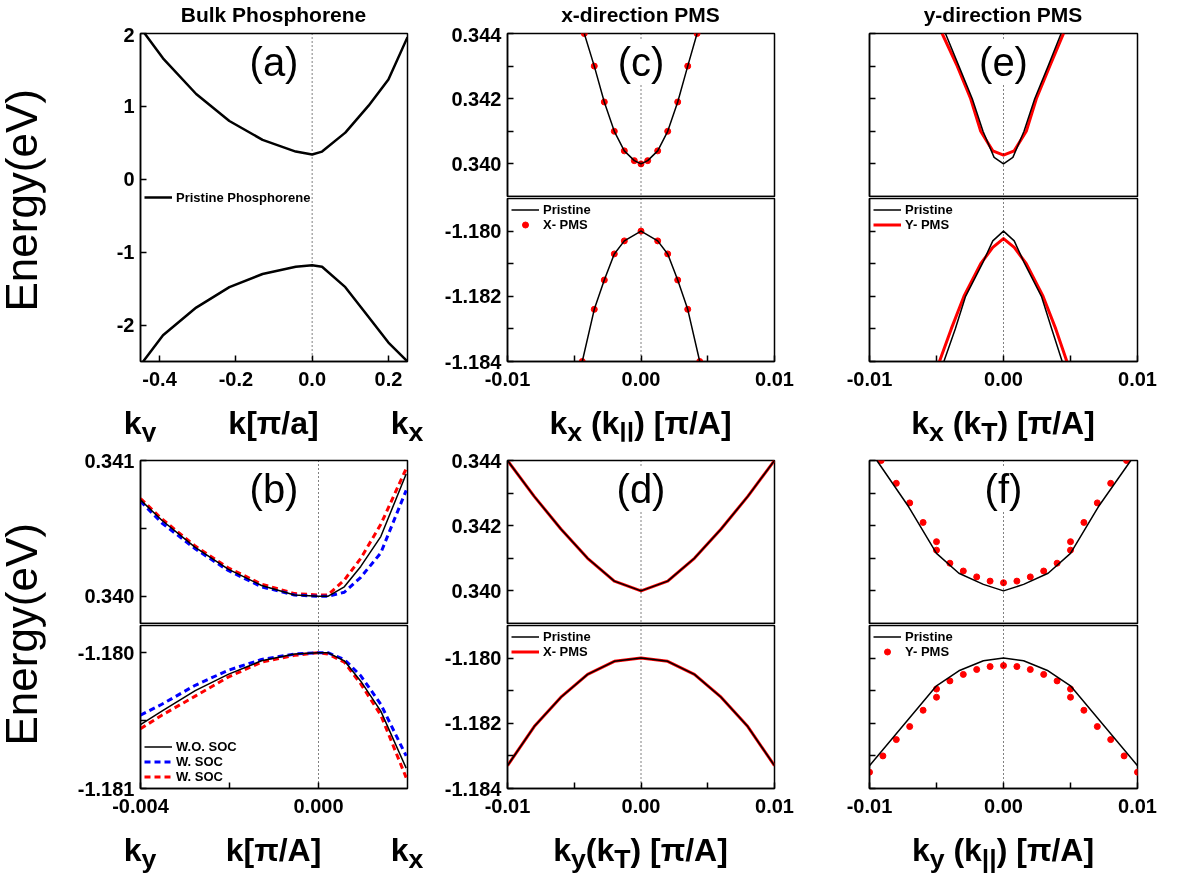 This screenshot has width=1179, height=882. Describe the element at coordinates (236, 378) in the screenshot. I see `x-tick-label: -0.2` at that location.